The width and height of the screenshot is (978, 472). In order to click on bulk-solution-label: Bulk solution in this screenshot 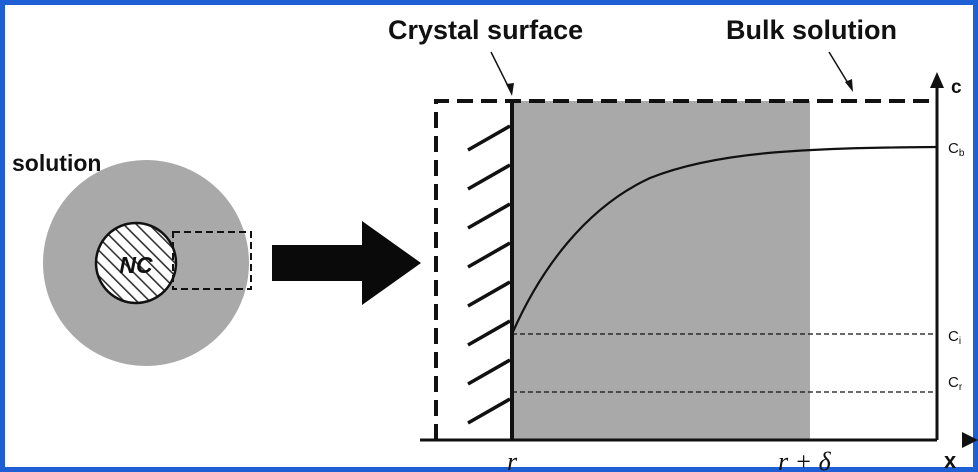, I will do `click(811, 30)`.